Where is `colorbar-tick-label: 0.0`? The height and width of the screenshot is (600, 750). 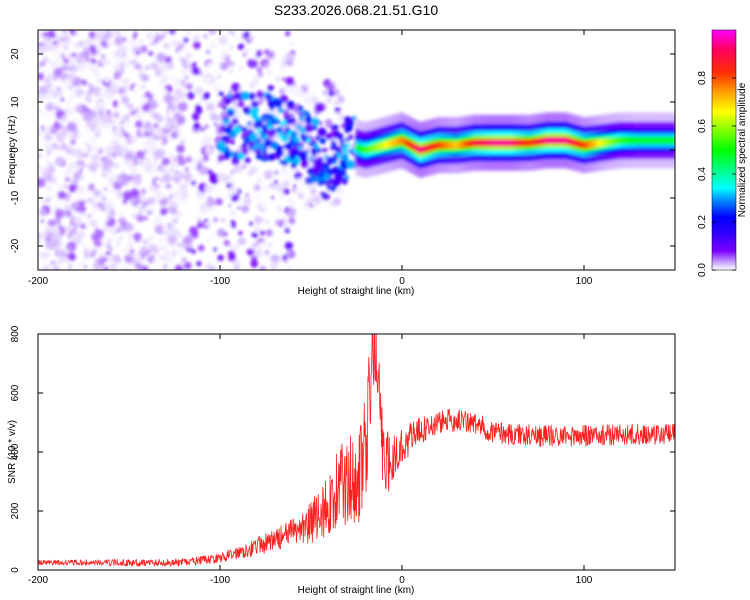
colorbar-tick-label: 0.0 is located at coordinates (702, 270).